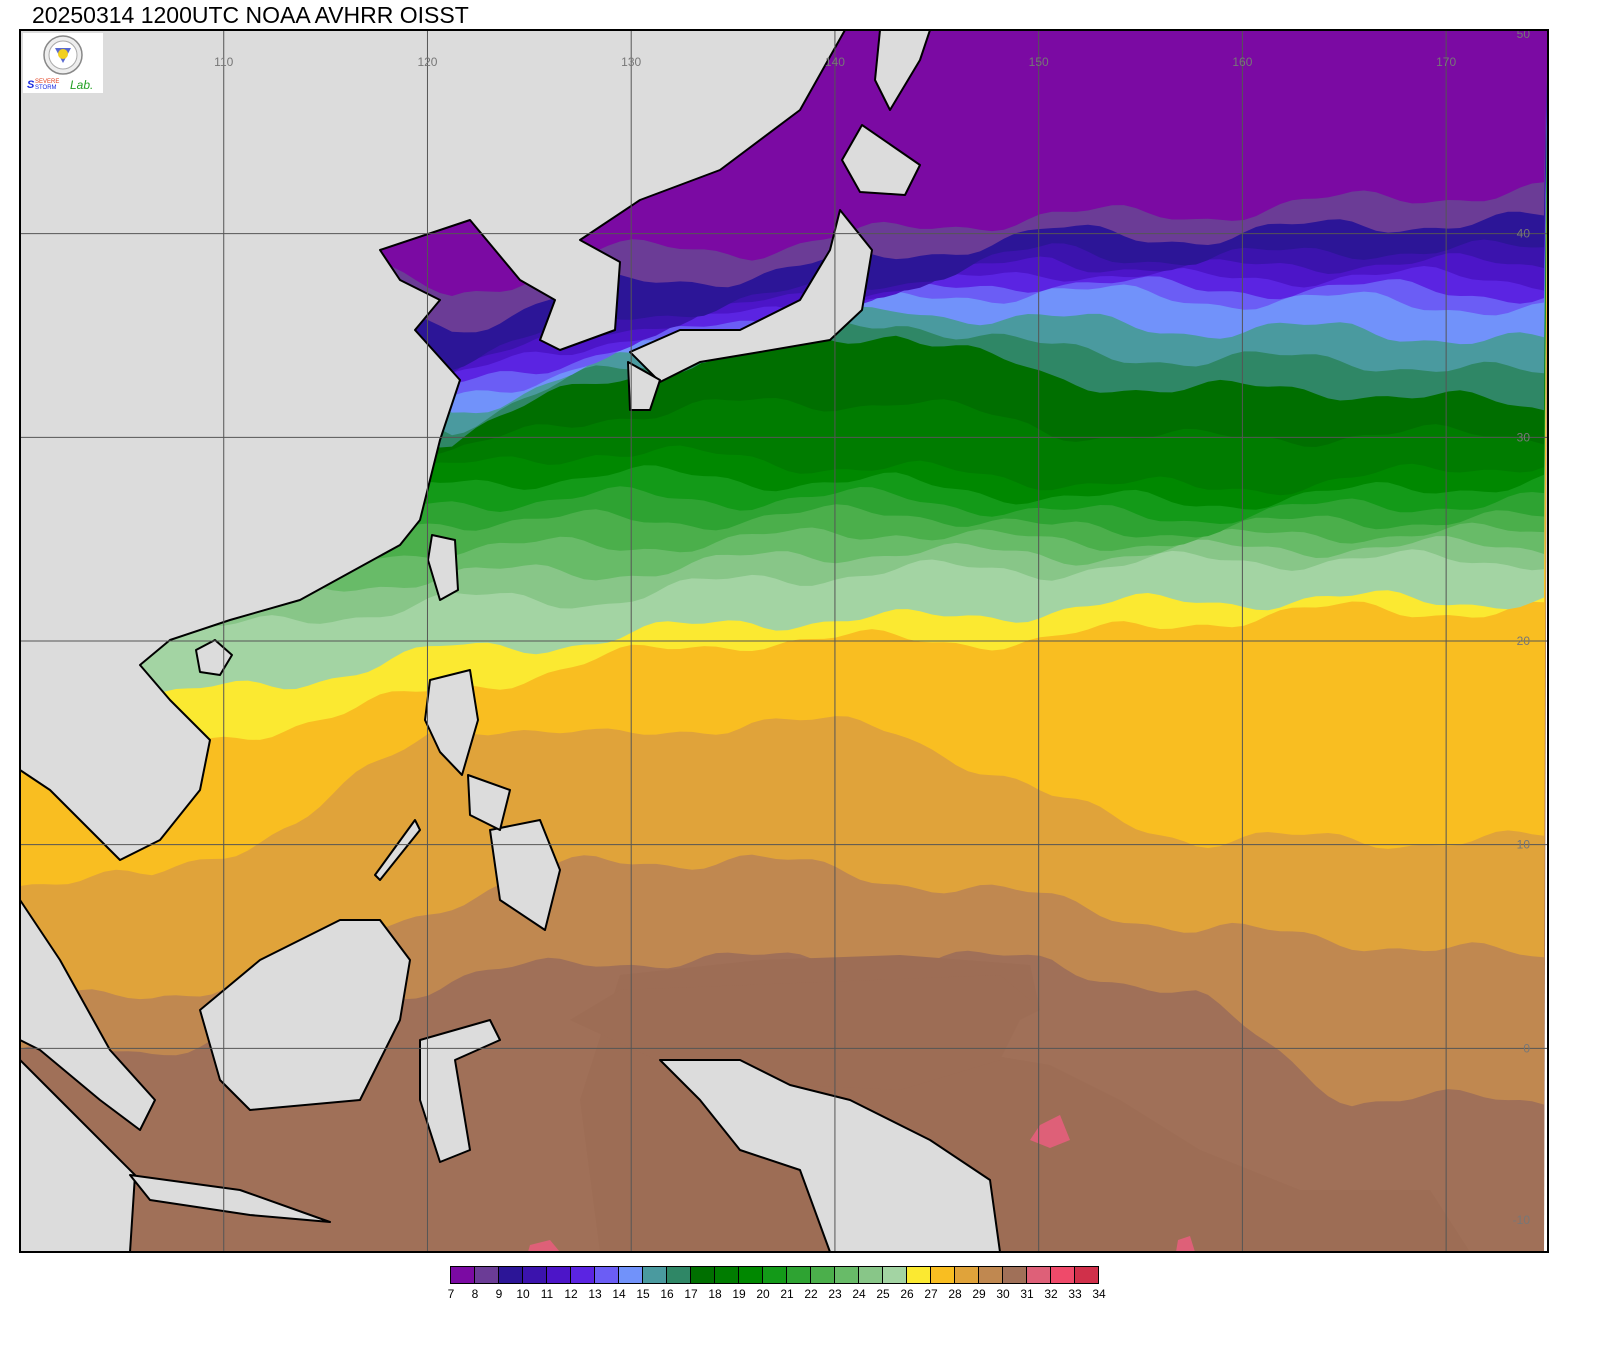 This screenshot has height=1360, width=1600. What do you see at coordinates (427, 62) in the screenshot?
I see `lon-label: 120` at bounding box center [427, 62].